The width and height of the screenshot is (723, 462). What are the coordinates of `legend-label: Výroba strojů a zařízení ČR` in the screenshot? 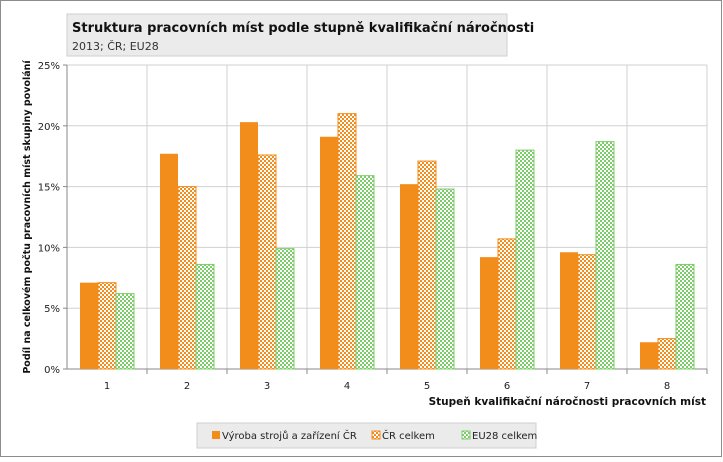 It's located at (289, 435).